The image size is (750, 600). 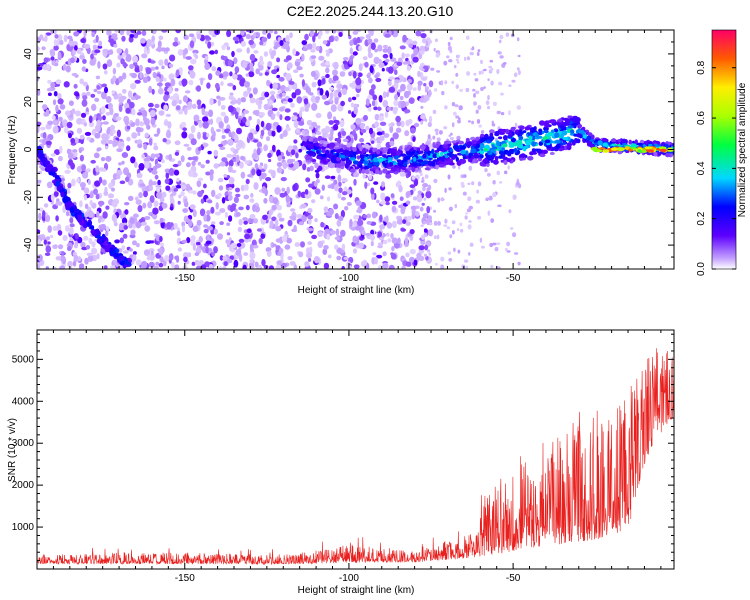 What do you see at coordinates (23, 359) in the screenshot?
I see `y-tick-label: 5000` at bounding box center [23, 359].